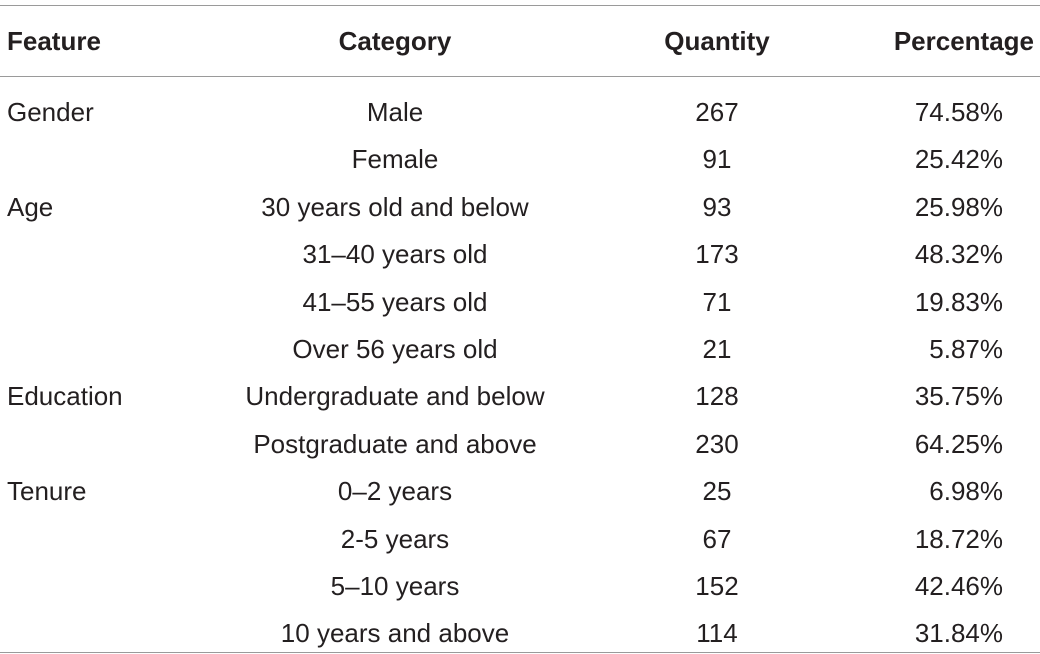 The image size is (1040, 654). What do you see at coordinates (717, 301) in the screenshot?
I see `quantity-cell: 71` at bounding box center [717, 301].